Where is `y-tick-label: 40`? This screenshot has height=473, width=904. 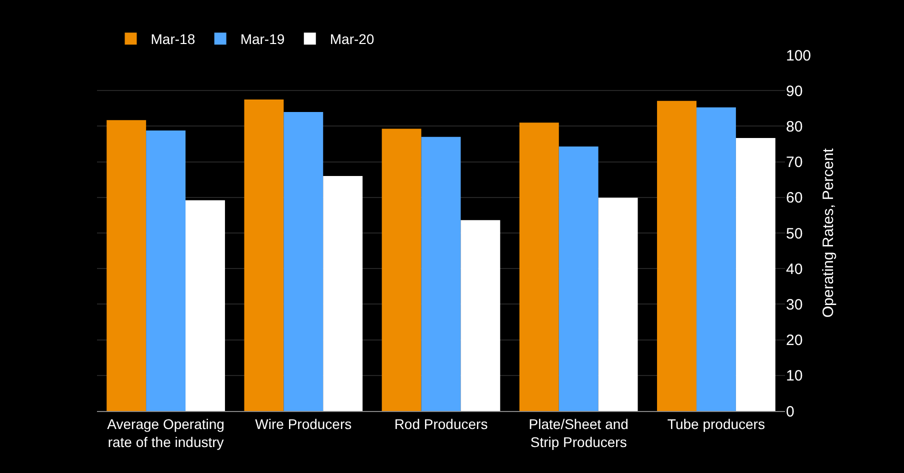
y-tick-label: 40 is located at coordinates (794, 269).